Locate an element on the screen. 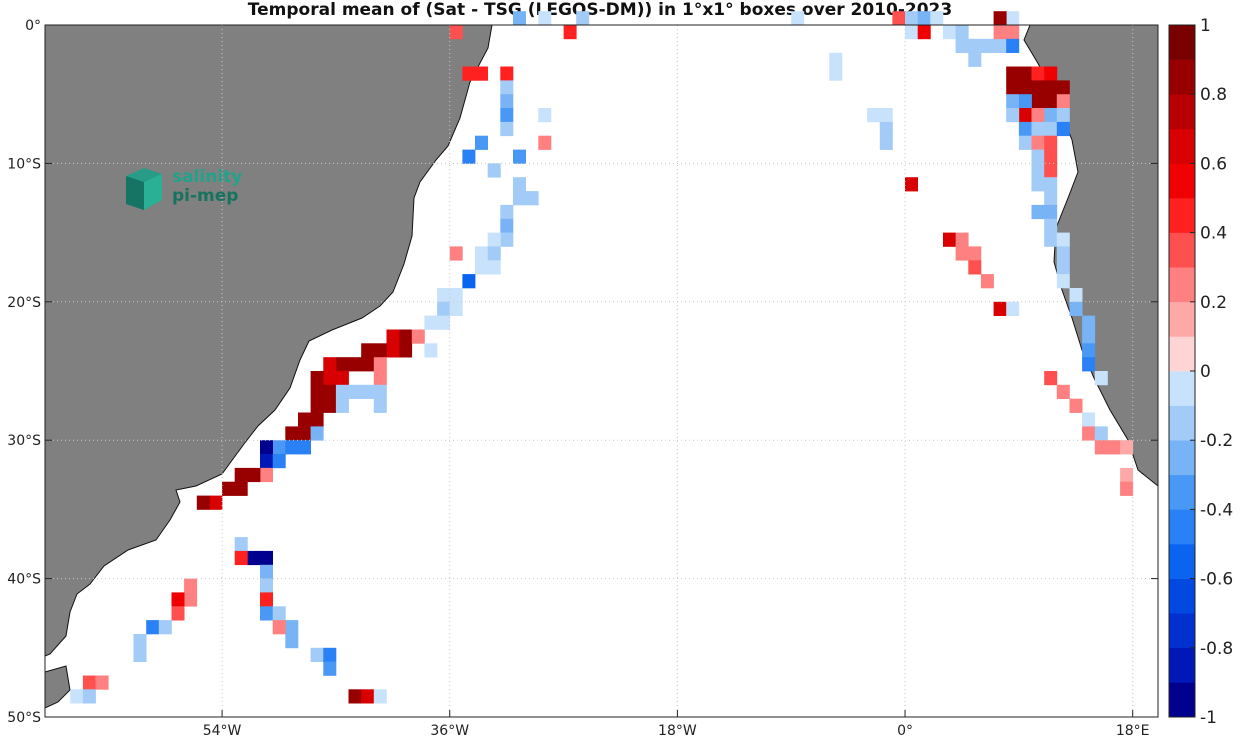 Image resolution: width=1240 pixels, height=740 pixels. colorbar: 1 0.8 0.6 0.4 0.2 0 -0.2 -0.4 -0.6 -0.8 -1 is located at coordinates (1200, 372).